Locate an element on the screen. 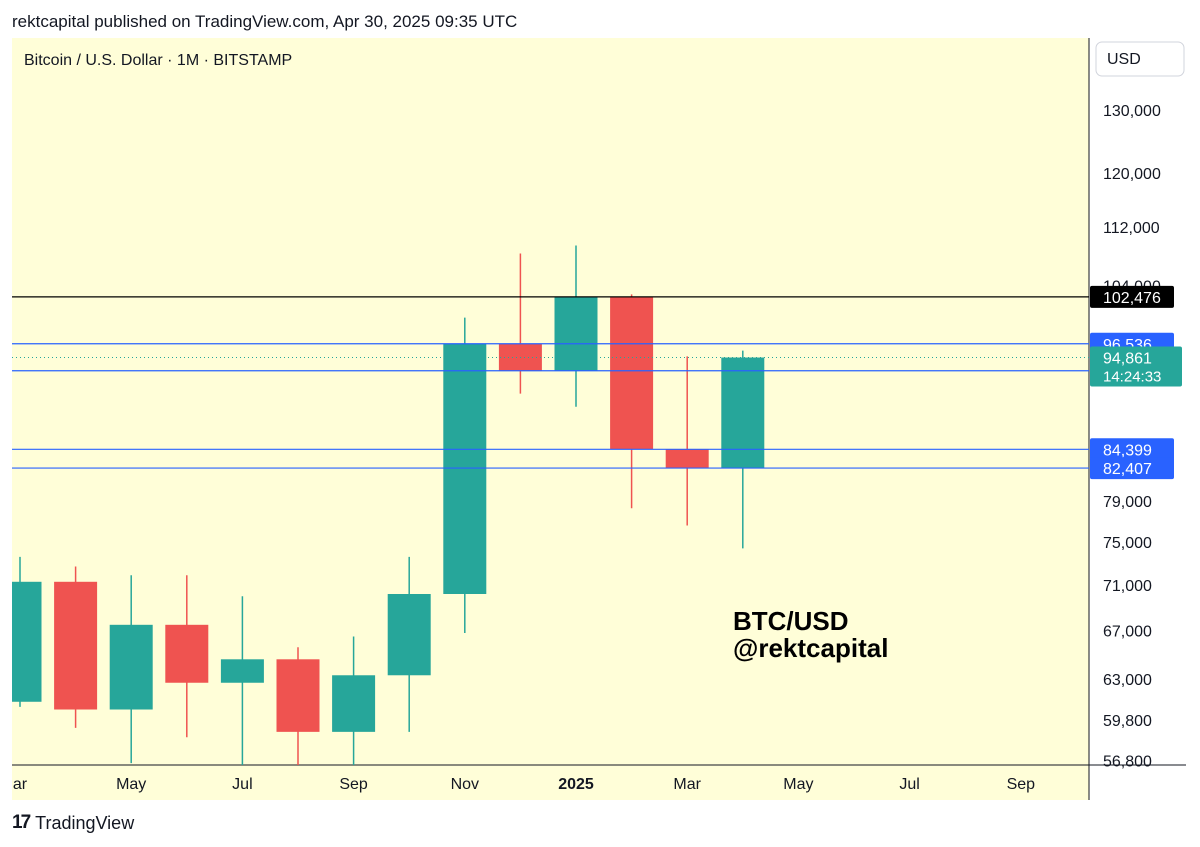 The width and height of the screenshot is (1200, 847). y-tick-label: 112,000 is located at coordinates (1131, 228).